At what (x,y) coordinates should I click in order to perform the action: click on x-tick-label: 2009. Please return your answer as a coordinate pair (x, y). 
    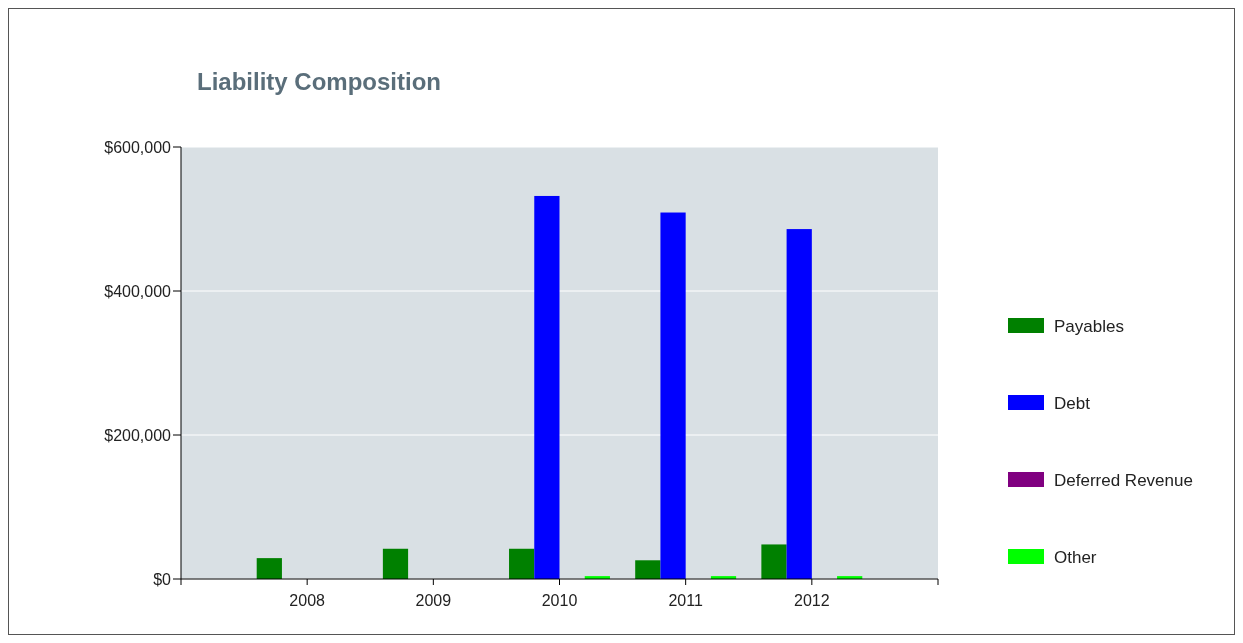
    Looking at the image, I should click on (433, 600).